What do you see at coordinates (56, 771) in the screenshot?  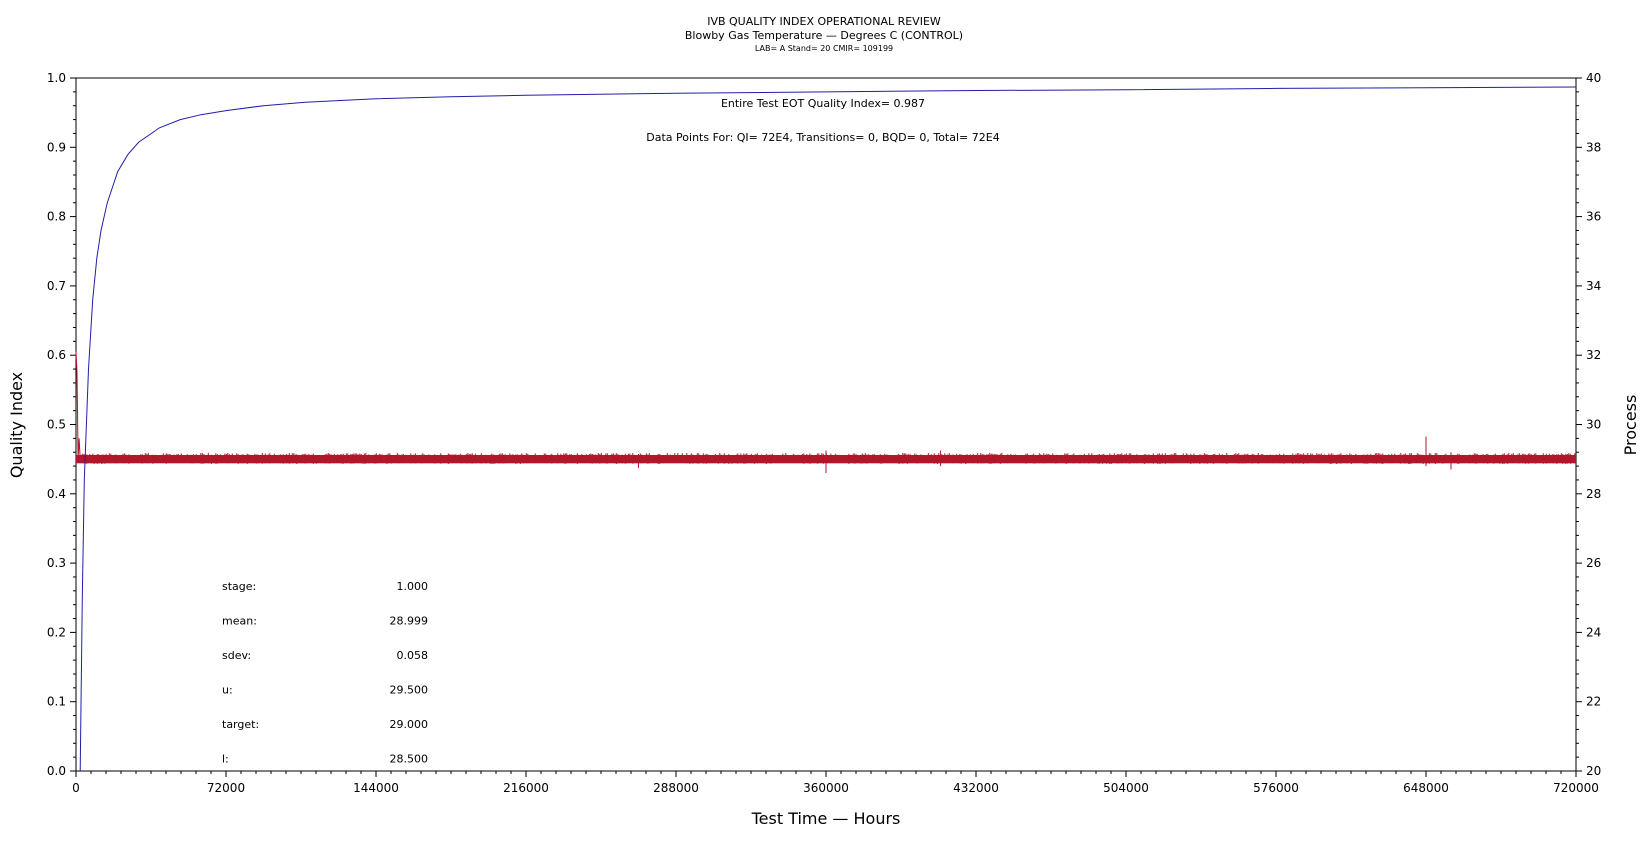 I see `y-left-tick-label: 0.0` at bounding box center [56, 771].